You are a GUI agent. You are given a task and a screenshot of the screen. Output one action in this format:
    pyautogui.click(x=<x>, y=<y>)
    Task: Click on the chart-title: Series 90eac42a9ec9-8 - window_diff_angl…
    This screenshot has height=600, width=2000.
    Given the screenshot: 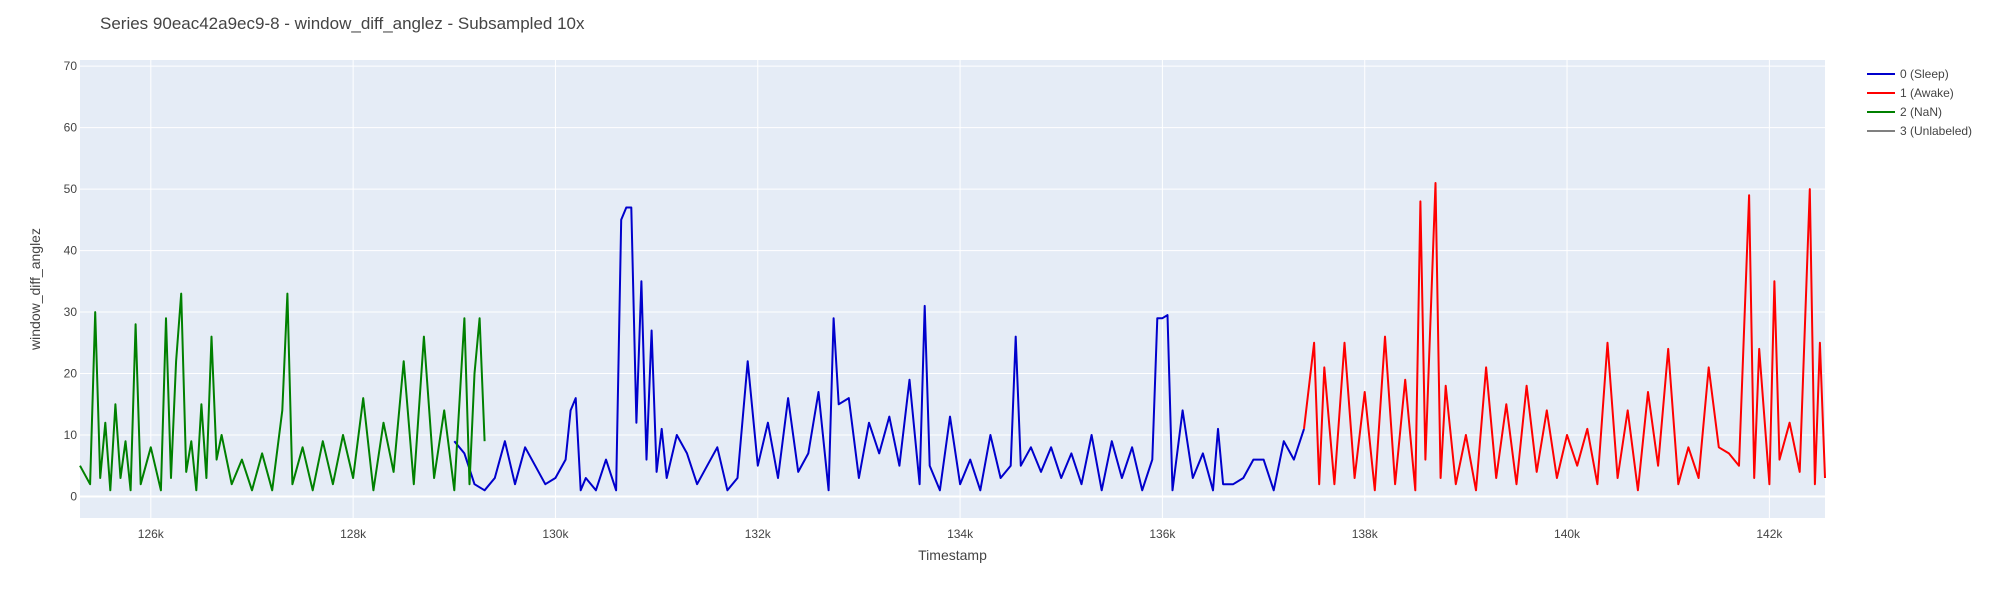 What is the action you would take?
    pyautogui.click(x=342, y=23)
    